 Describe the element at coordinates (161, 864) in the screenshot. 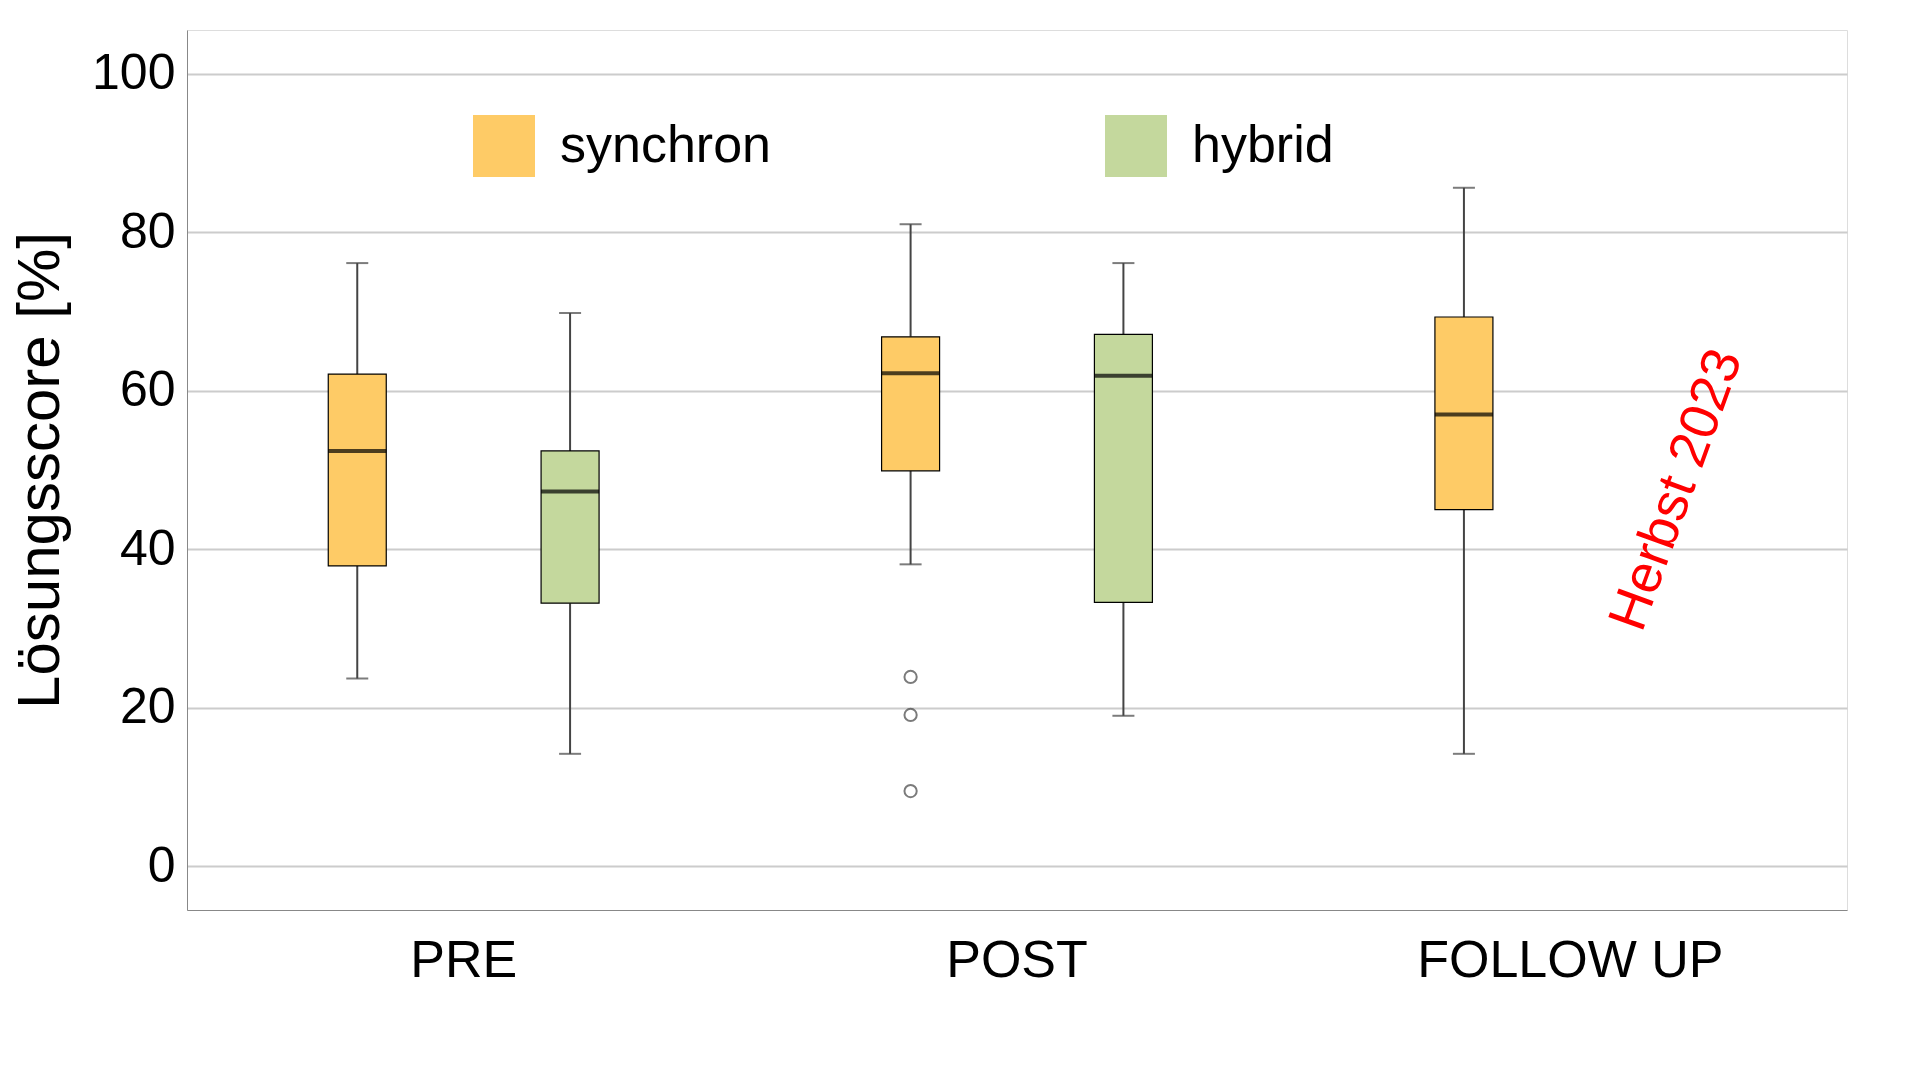

I see `y-tick-label: 0` at that location.